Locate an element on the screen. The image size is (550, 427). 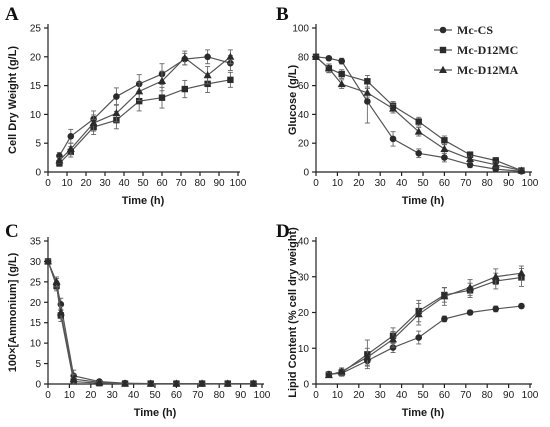
legend: Mc-CS Mc-D12MC Mc-D12MA is located at coordinates (476, 50).